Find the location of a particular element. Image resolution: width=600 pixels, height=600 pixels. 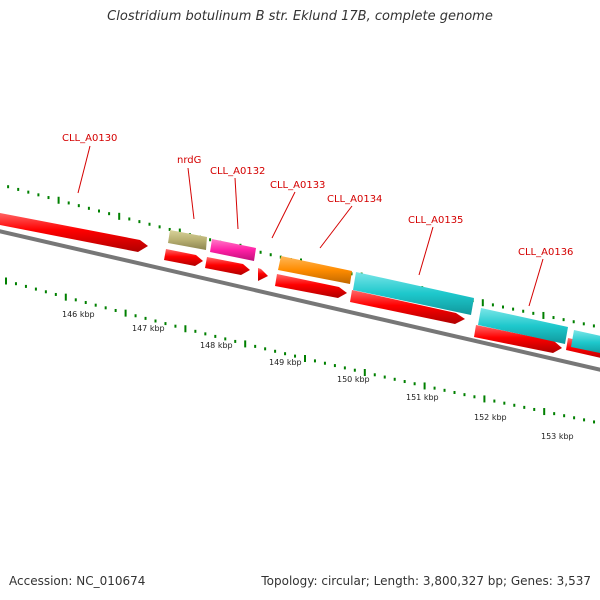

gene-block-next is located at coordinates (585, 342).